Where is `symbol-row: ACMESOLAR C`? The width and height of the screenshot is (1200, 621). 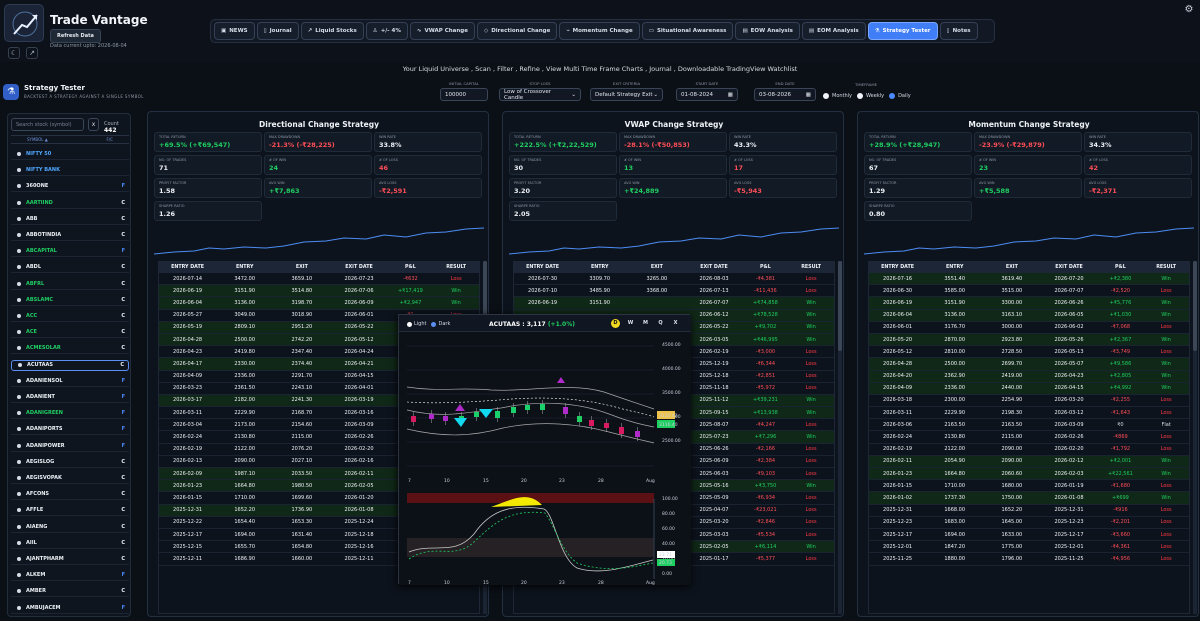 symbol-row: ACMESOLAR C is located at coordinates (70, 349).